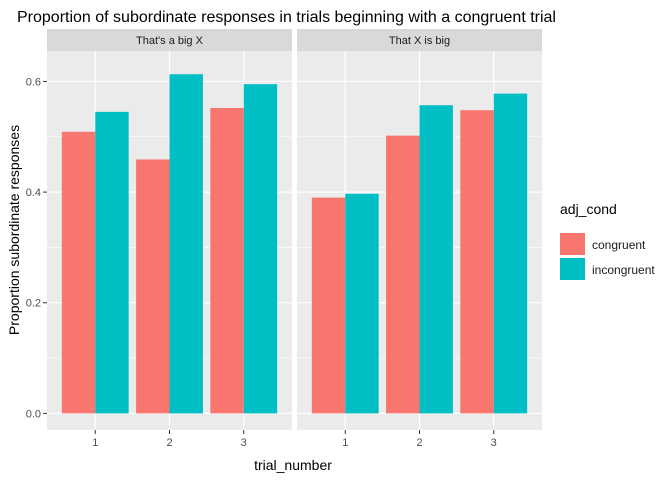 The width and height of the screenshot is (672, 480). Describe the element at coordinates (33, 304) in the screenshot. I see `y-tick-label: 0.2` at that location.